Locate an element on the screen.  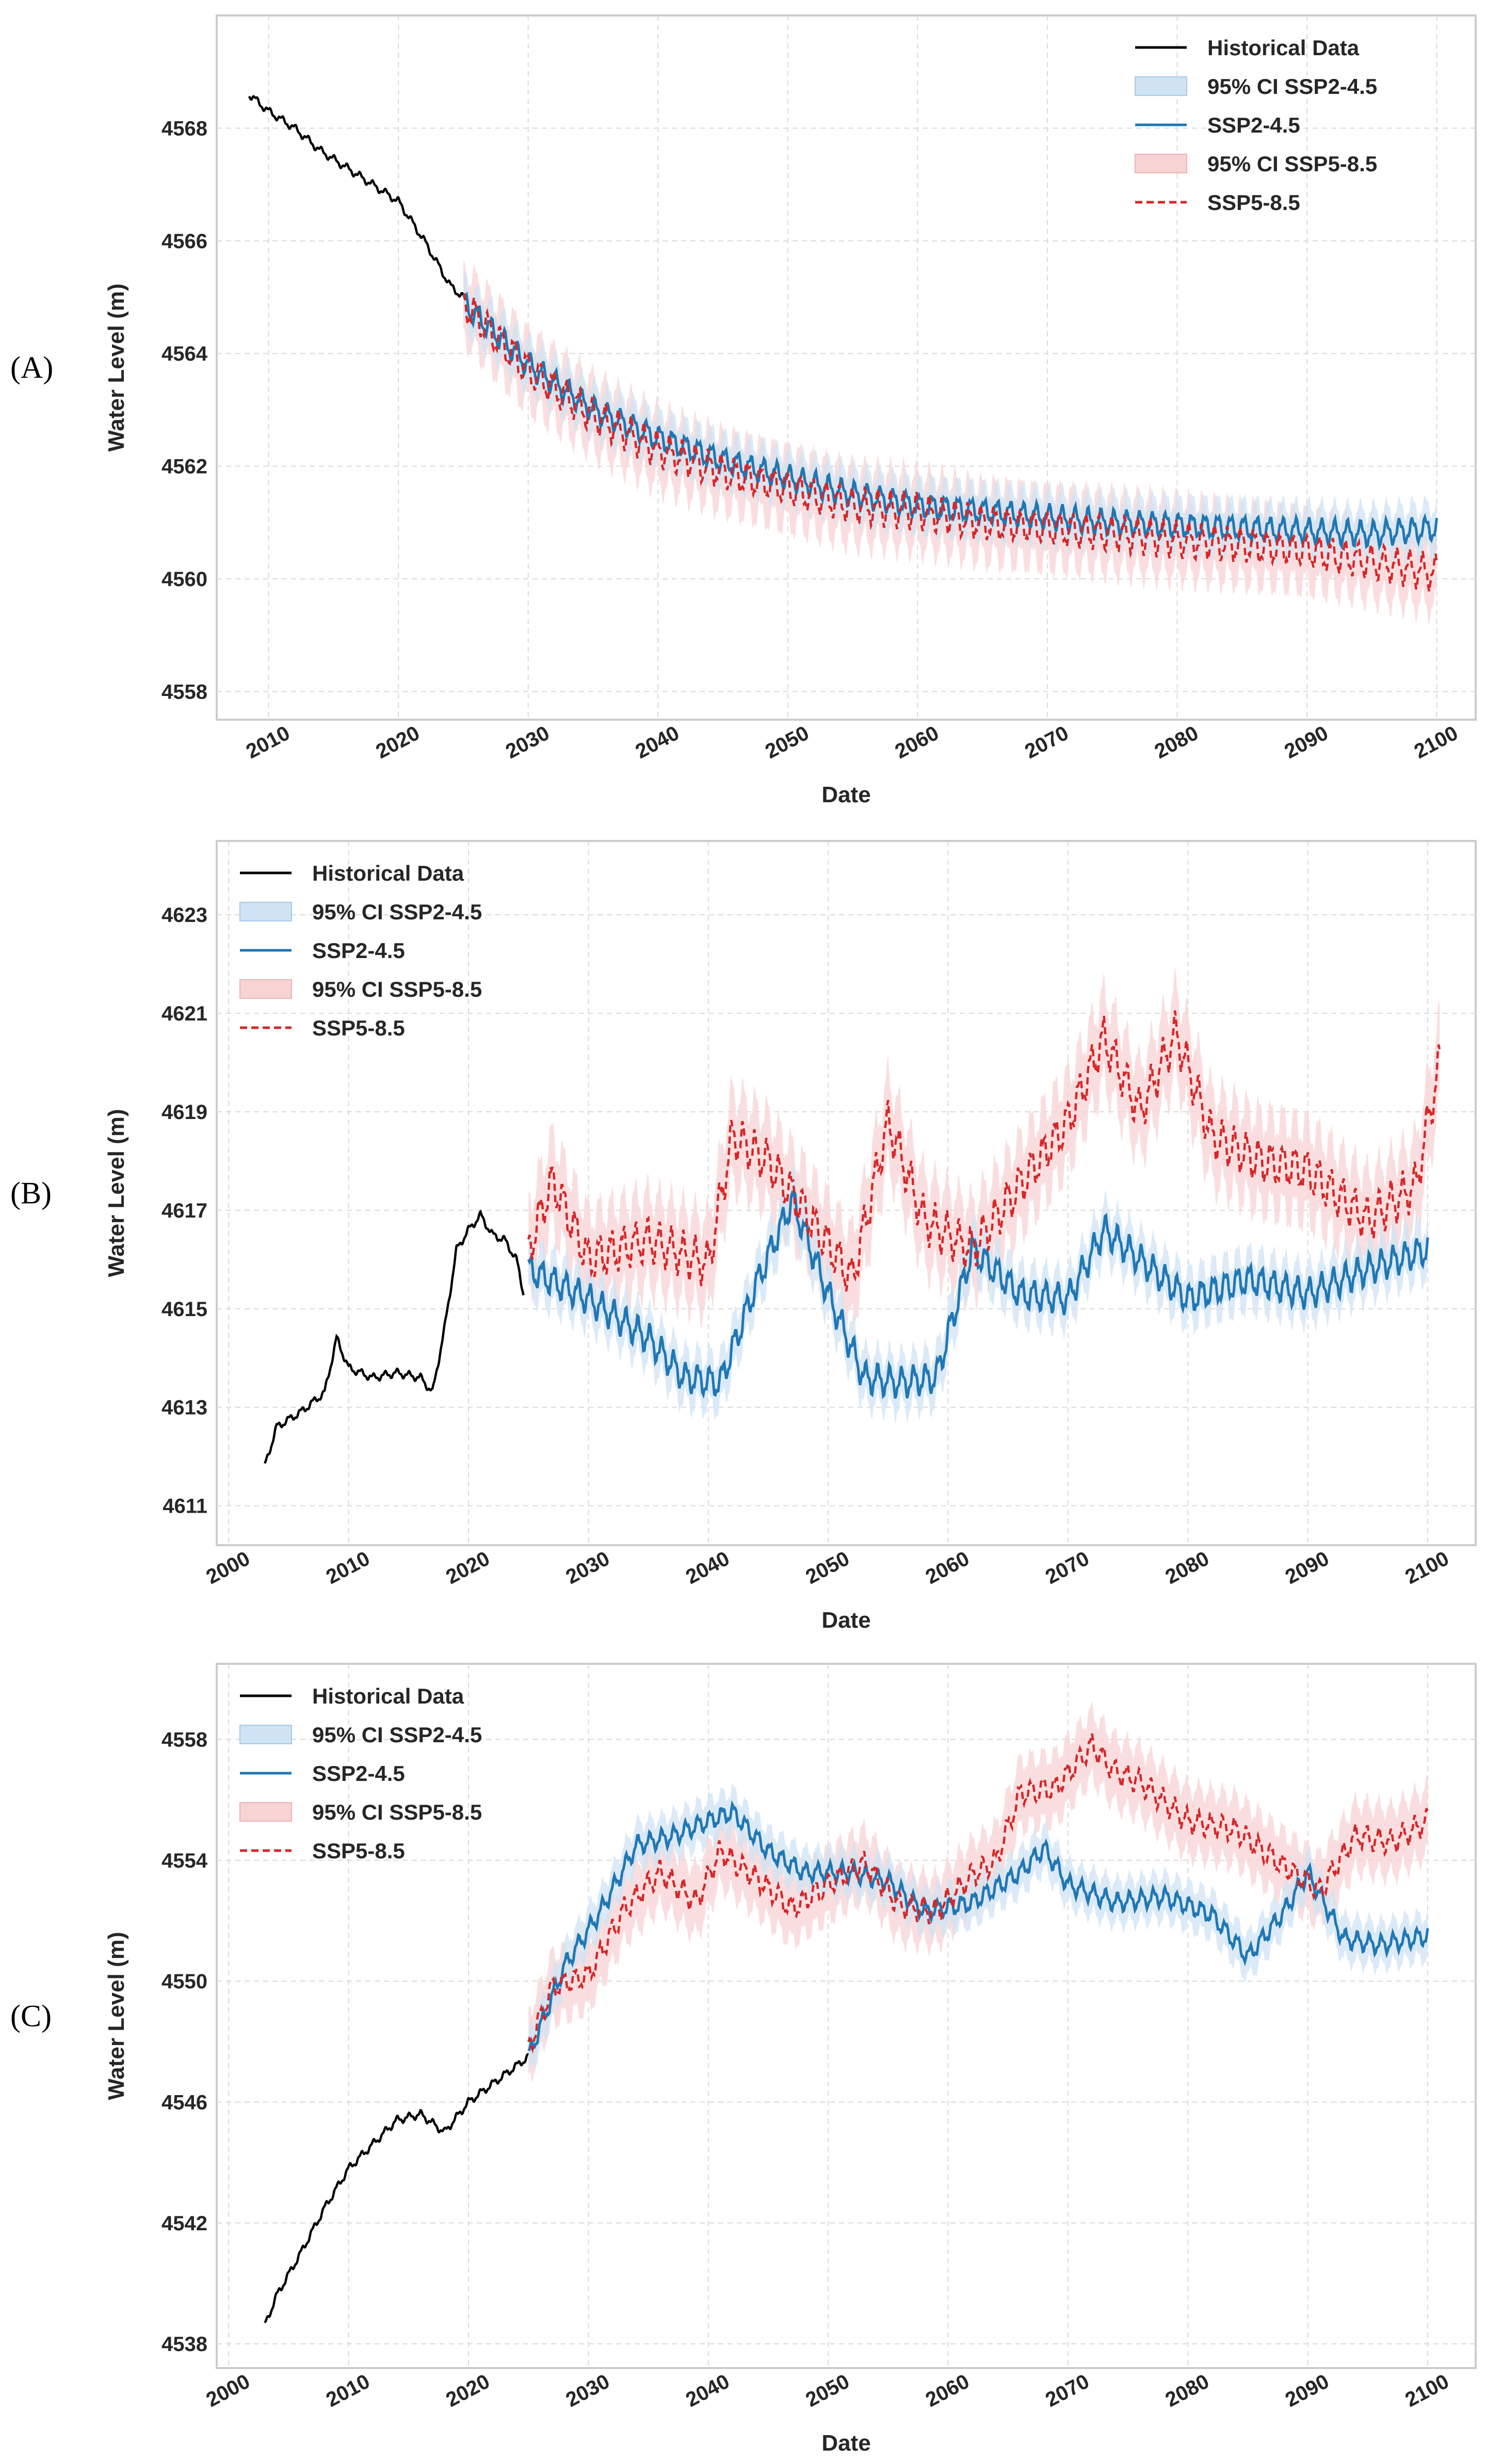
y-tick-label: 4619 is located at coordinates (184, 1112).